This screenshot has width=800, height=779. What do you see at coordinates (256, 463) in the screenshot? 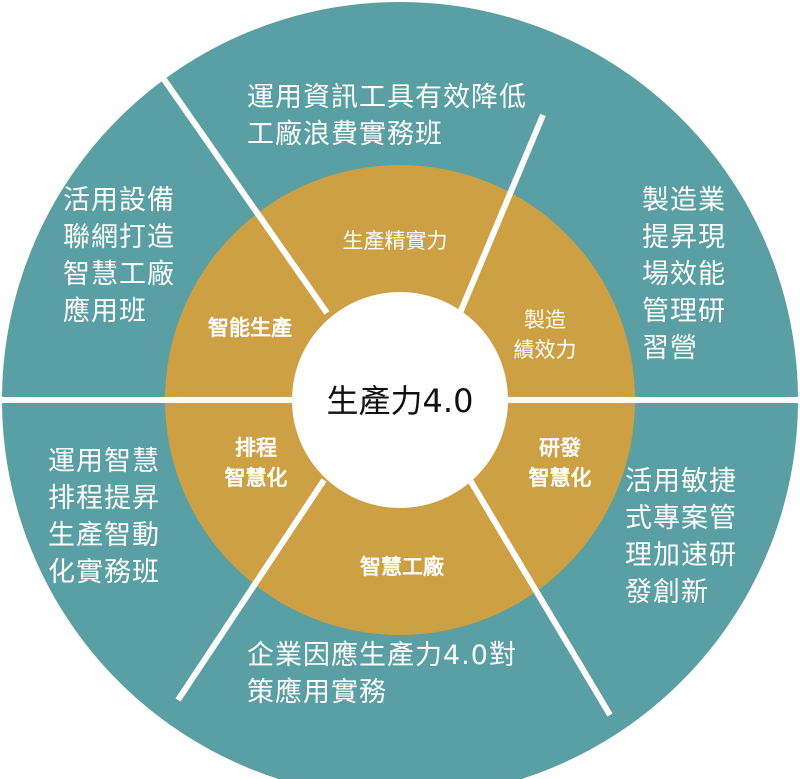
I see `inner-label-left: 排程智慧化` at bounding box center [256, 463].